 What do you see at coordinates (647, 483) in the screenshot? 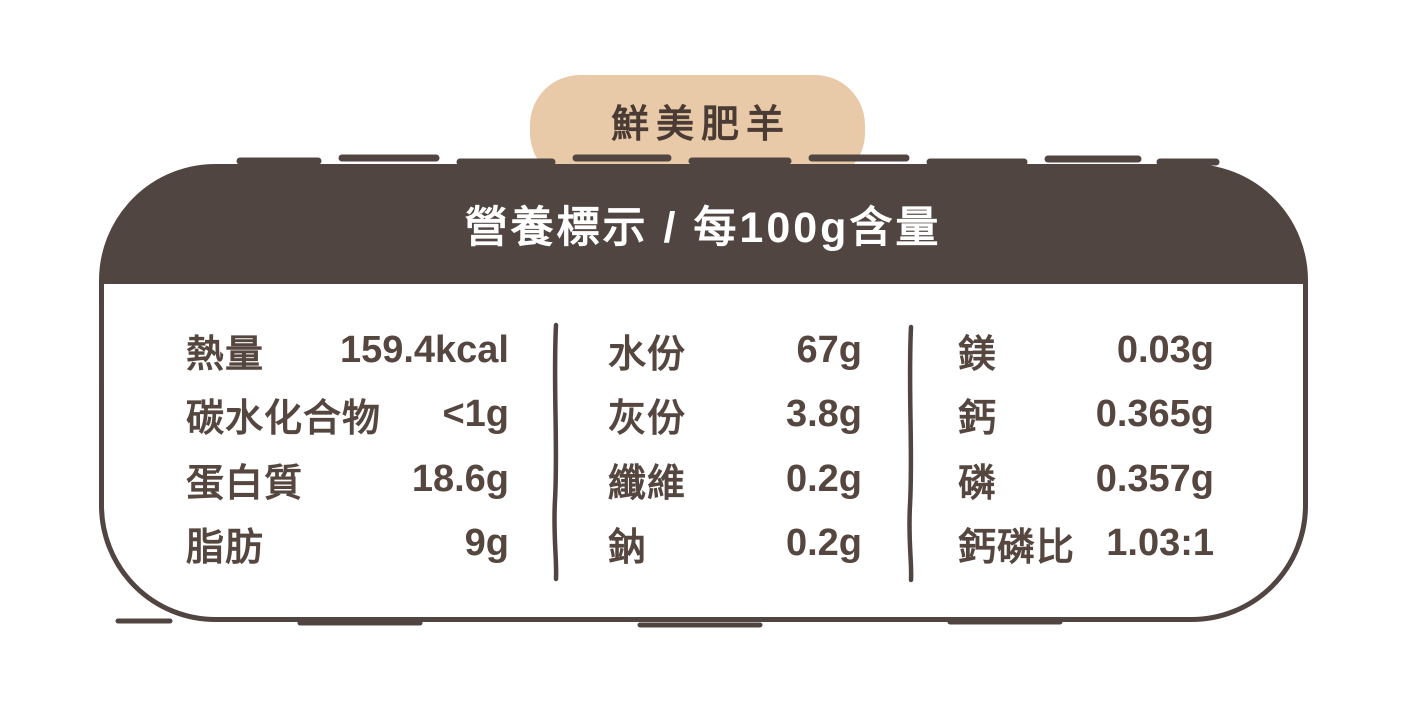
I see `nutrient-label: 纖維` at bounding box center [647, 483].